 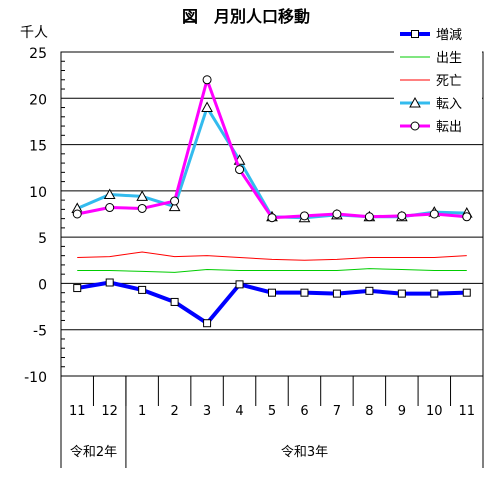 What do you see at coordinates (38, 54) in the screenshot?
I see `y-tick-label: 25` at bounding box center [38, 54].